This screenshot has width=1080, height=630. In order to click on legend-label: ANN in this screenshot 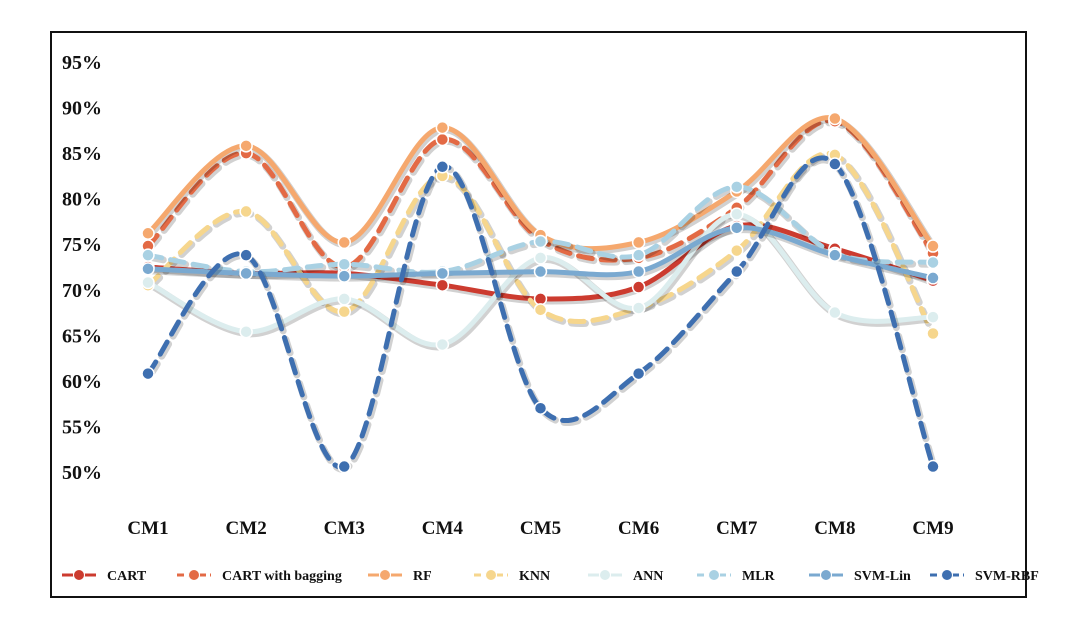, I will do `click(648, 576)`.